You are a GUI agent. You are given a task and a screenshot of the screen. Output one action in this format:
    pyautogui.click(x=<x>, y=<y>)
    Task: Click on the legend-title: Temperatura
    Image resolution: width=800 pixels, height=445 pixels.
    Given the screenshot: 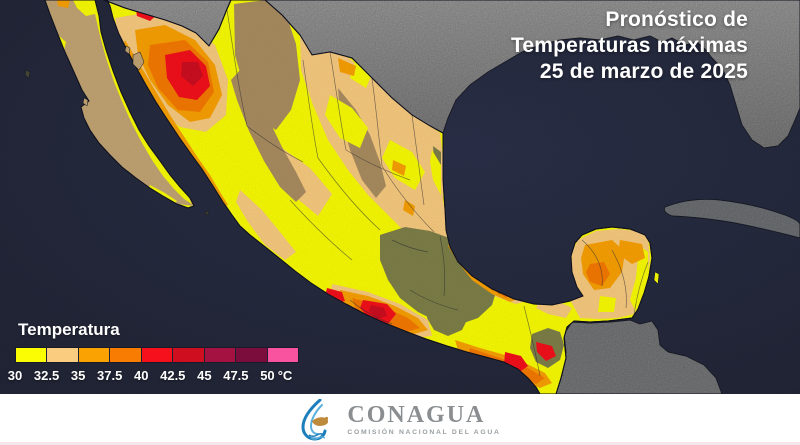 What is the action you would take?
    pyautogui.click(x=69, y=329)
    